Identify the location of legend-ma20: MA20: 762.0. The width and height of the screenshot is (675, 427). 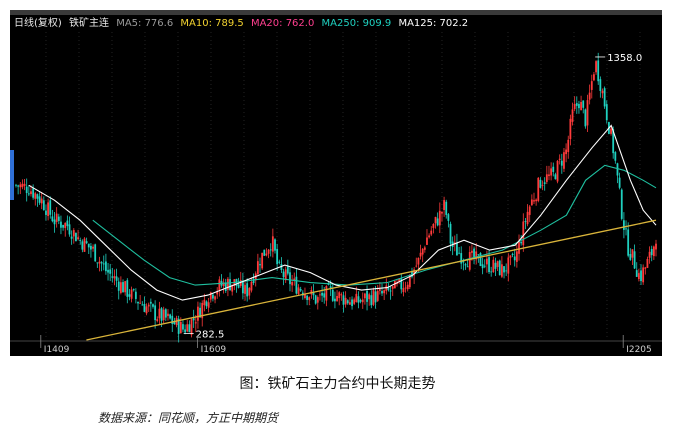
(282, 23).